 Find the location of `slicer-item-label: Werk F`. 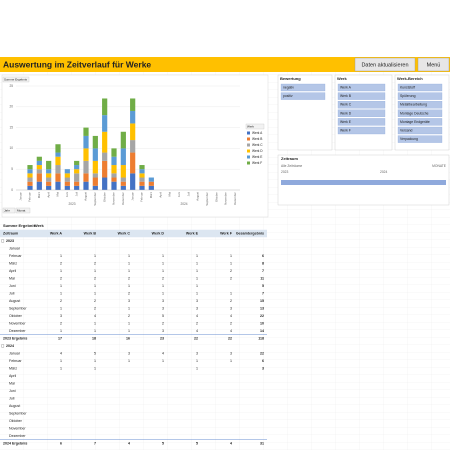

slicer-item-label: Werk F is located at coordinates (345, 130).